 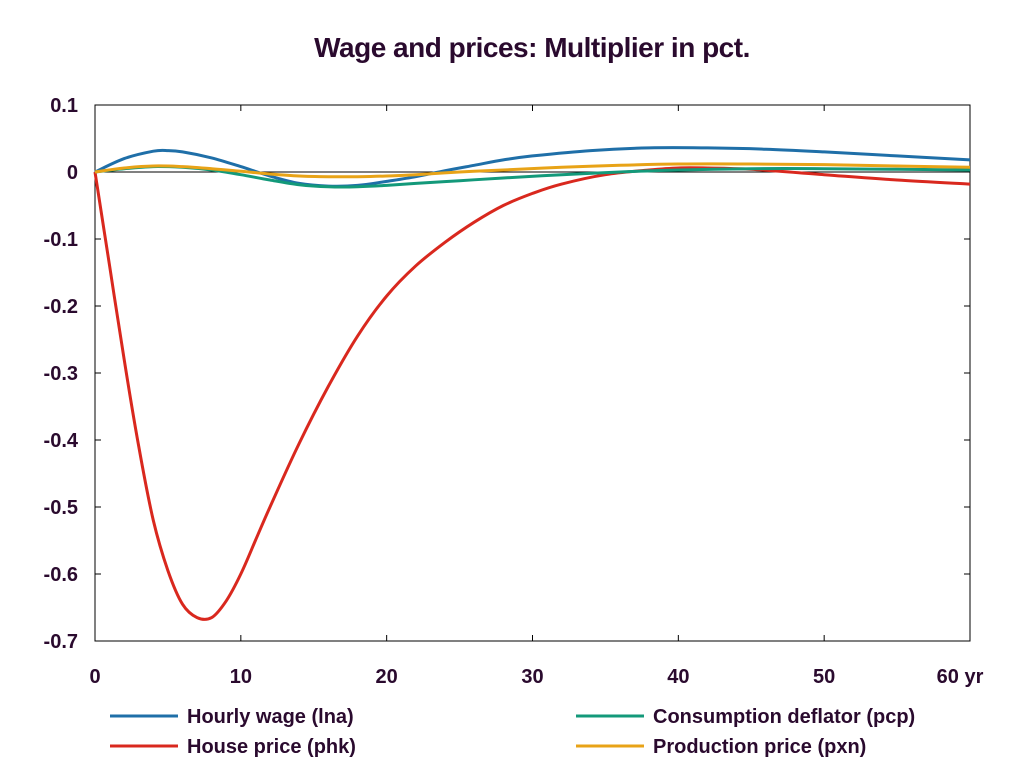 I want to click on x-tick-label: 20, so click(x=387, y=677).